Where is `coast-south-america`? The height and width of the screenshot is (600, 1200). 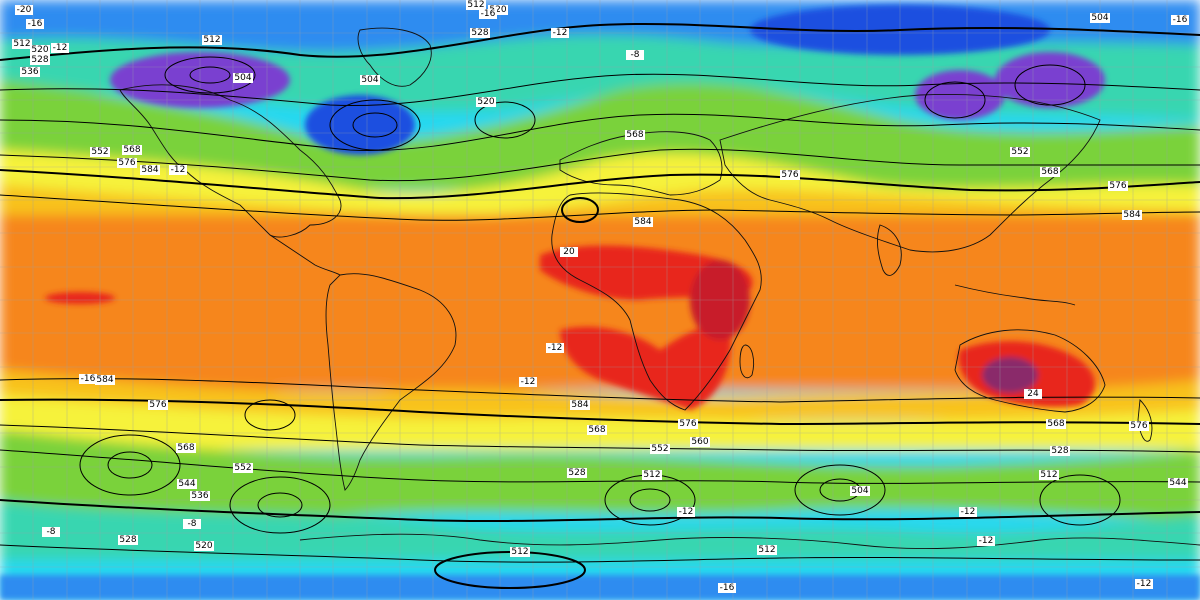 coast-south-america is located at coordinates (391, 382).